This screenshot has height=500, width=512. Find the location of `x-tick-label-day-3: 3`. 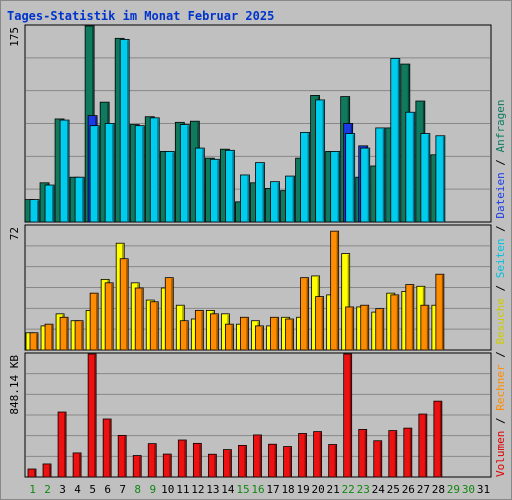

x-tick-label-day-3: 3 is located at coordinates (62, 489).